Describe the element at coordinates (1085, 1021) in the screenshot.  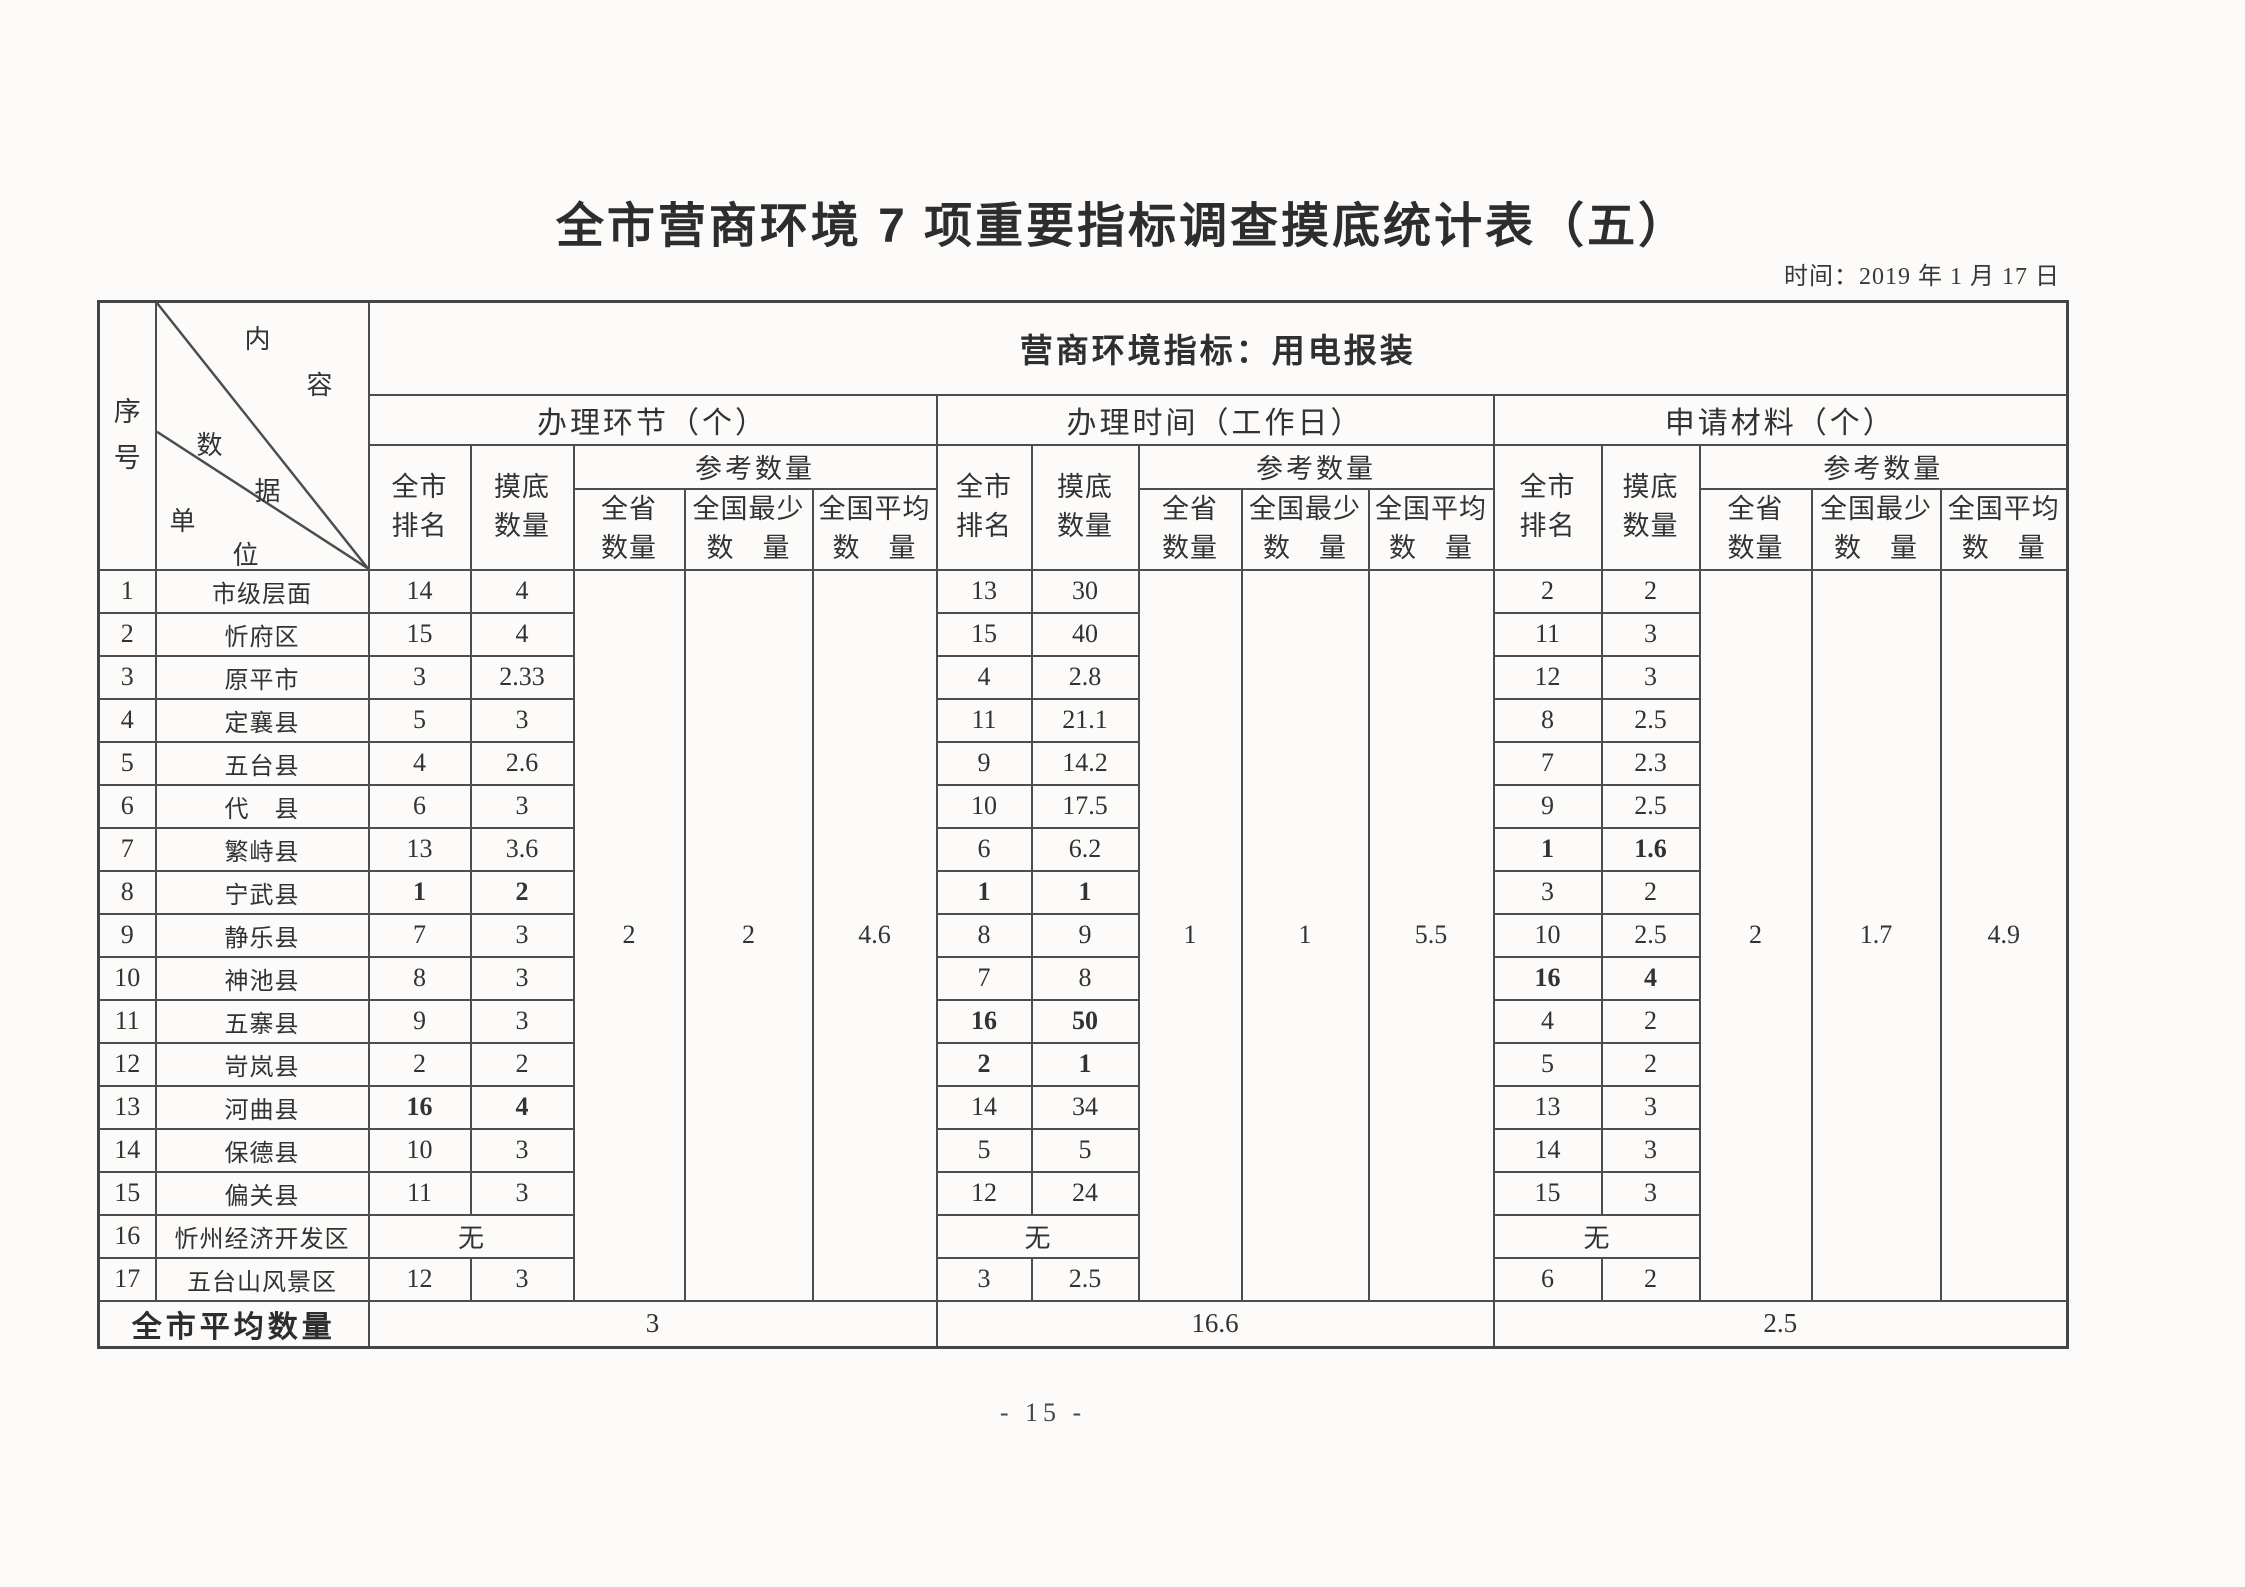
I see `row-value: 50` at that location.